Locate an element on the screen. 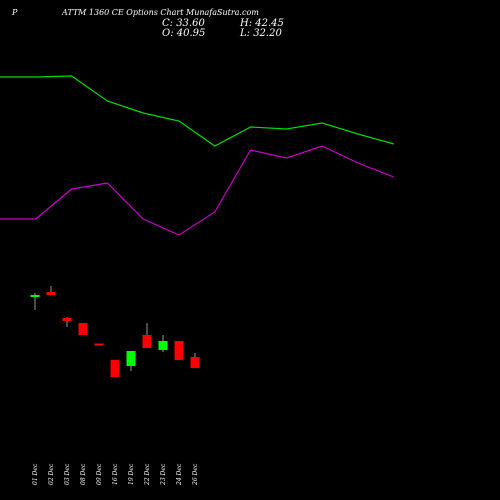 The image size is (500, 500). x-tick-label: 03 Dec is located at coordinates (67, 474).